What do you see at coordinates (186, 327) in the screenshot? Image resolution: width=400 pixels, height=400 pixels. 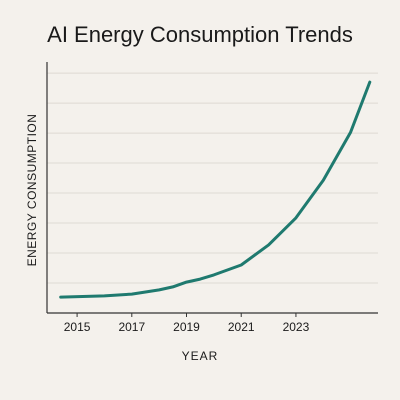 I see `x-tick-label: 2019` at bounding box center [186, 327].